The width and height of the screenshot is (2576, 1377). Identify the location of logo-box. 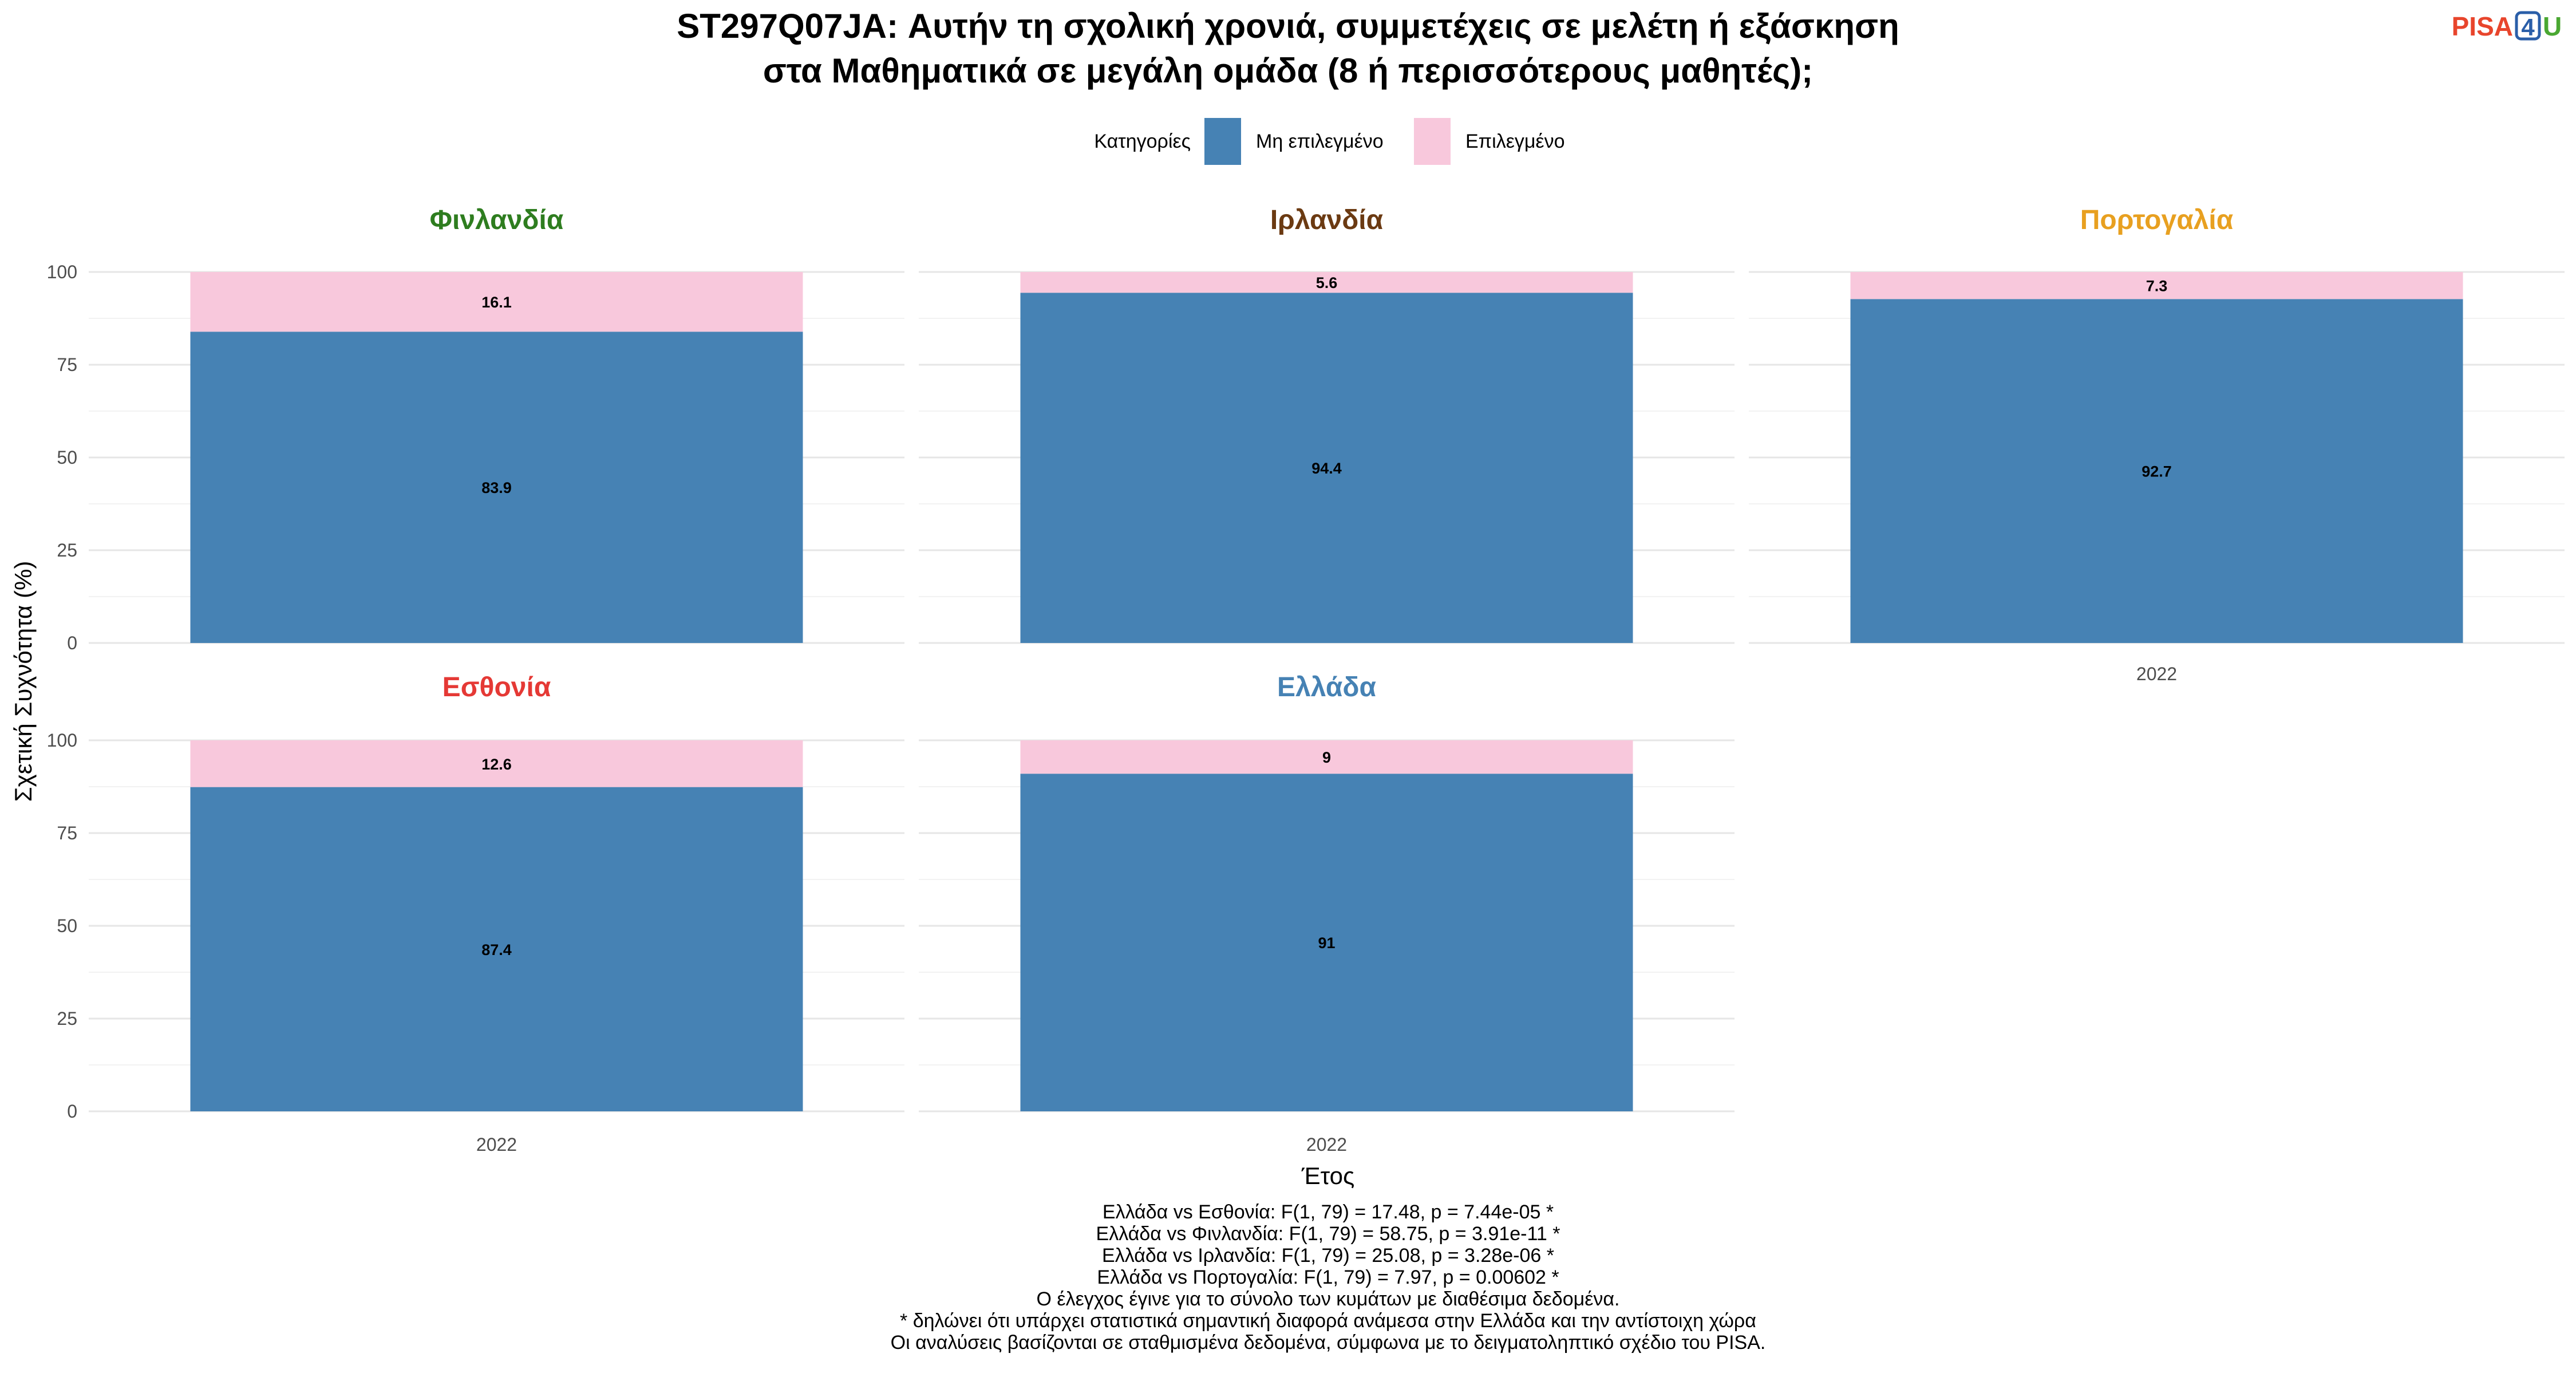
(2528, 26).